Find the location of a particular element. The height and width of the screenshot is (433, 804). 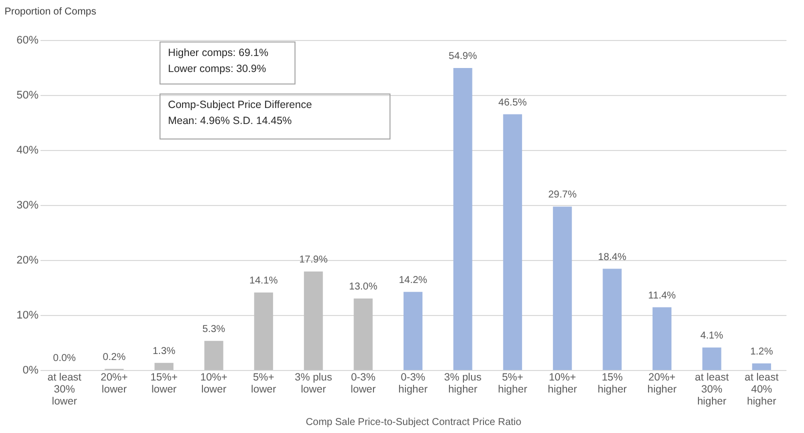

y-tick-label: 0% is located at coordinates (30, 370).